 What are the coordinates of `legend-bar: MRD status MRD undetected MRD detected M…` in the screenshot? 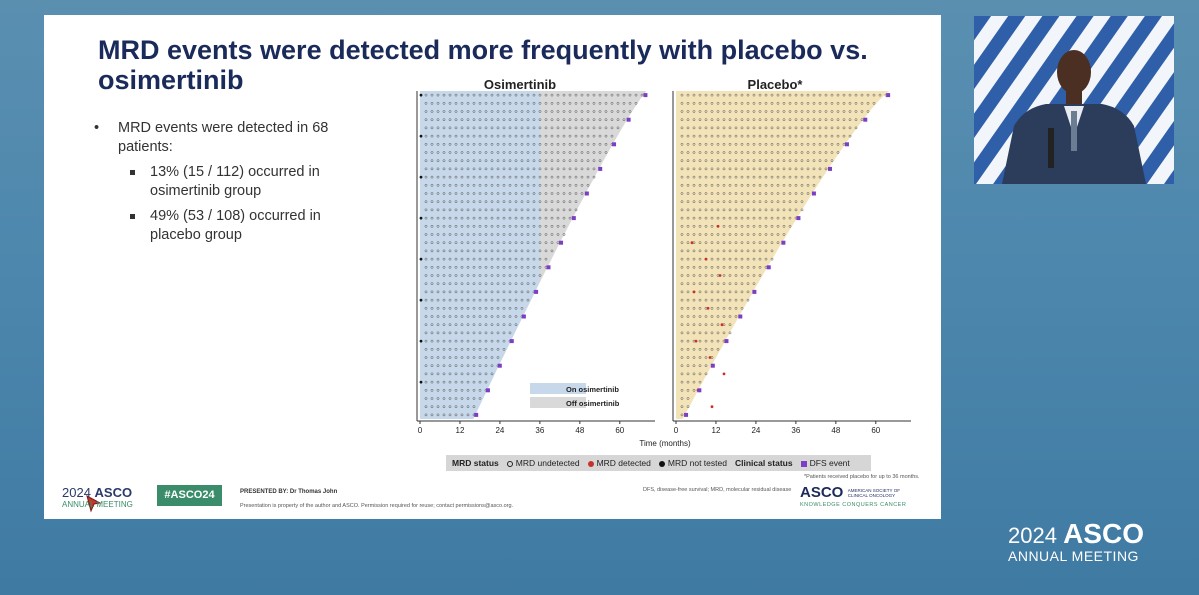 It's located at (658, 463).